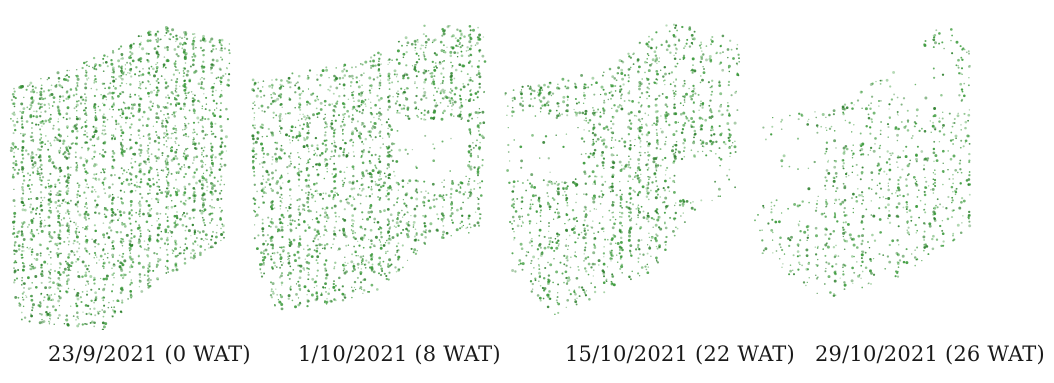 Image resolution: width=1054 pixels, height=383 pixels. What do you see at coordinates (627, 354) in the screenshot?
I see `caption-date: 15/10/2021` at bounding box center [627, 354].